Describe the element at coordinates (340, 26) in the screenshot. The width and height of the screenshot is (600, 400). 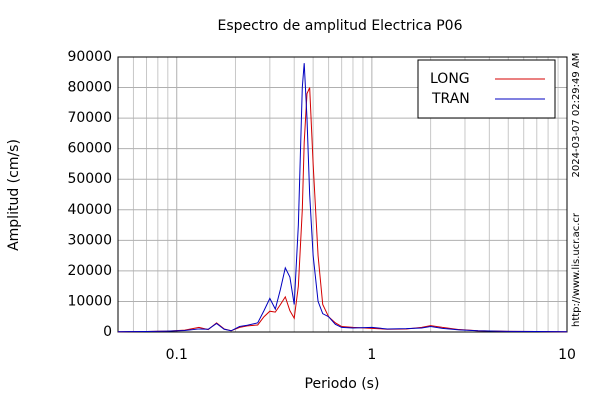
I see `chart-title: Espectro de amplitud Electrica P06` at that location.